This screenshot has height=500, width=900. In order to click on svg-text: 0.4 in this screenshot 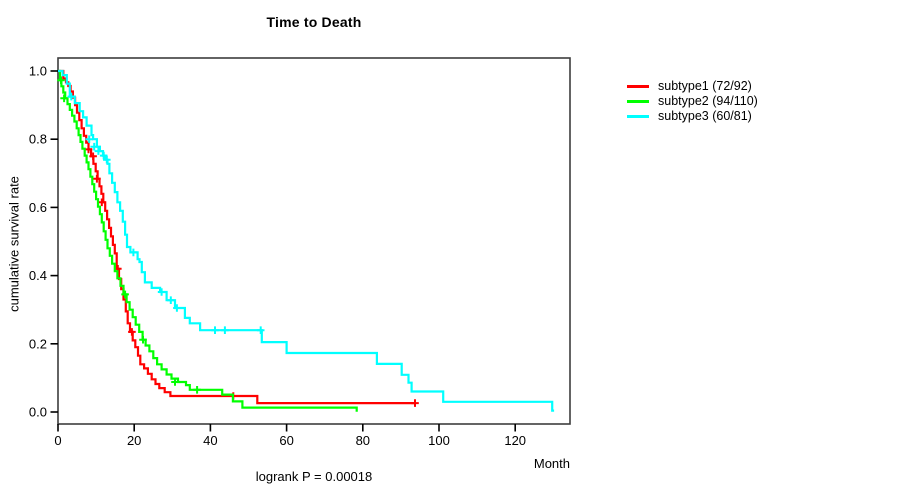, I will do `click(38, 275)`.